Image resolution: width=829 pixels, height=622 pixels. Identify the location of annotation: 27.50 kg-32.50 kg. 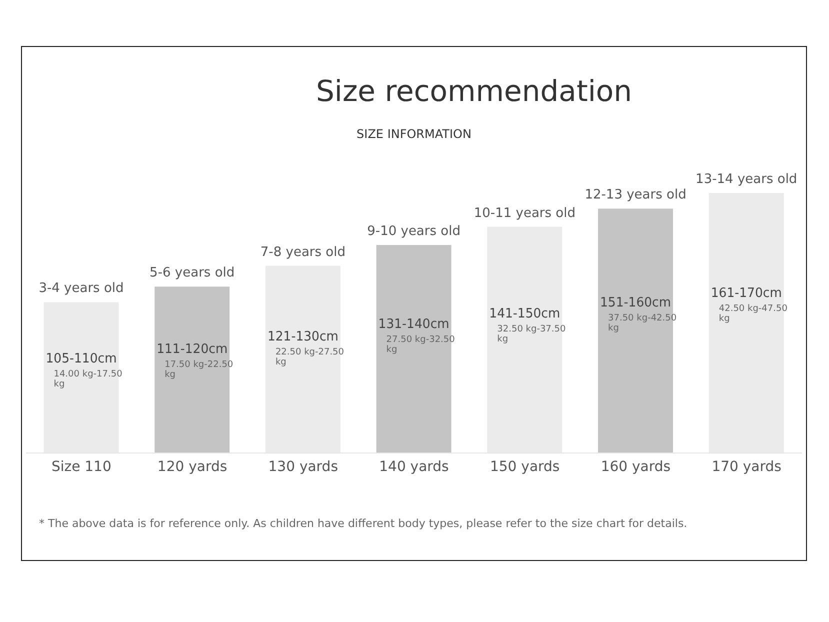
(421, 345).